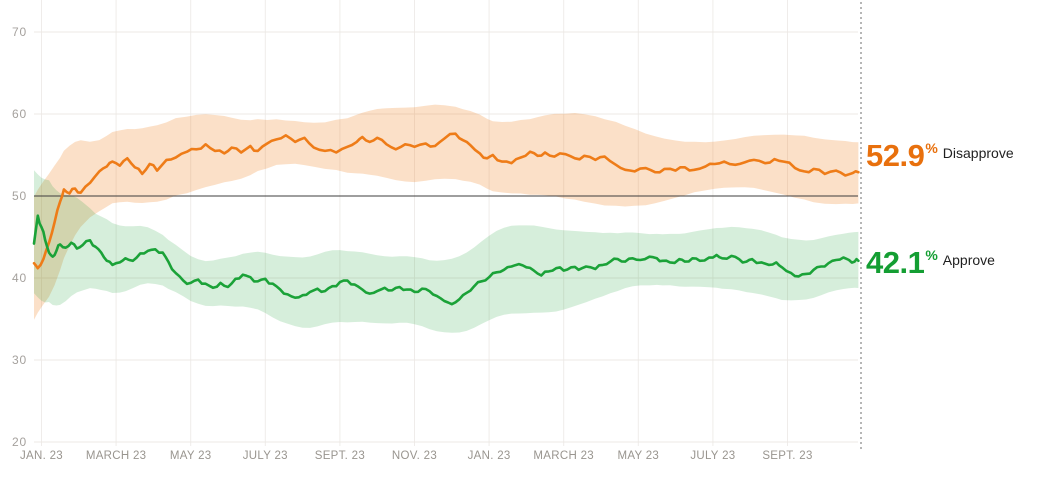 The height and width of the screenshot is (478, 1041). What do you see at coordinates (968, 260) in the screenshot?
I see `approve-label: Approve` at bounding box center [968, 260].